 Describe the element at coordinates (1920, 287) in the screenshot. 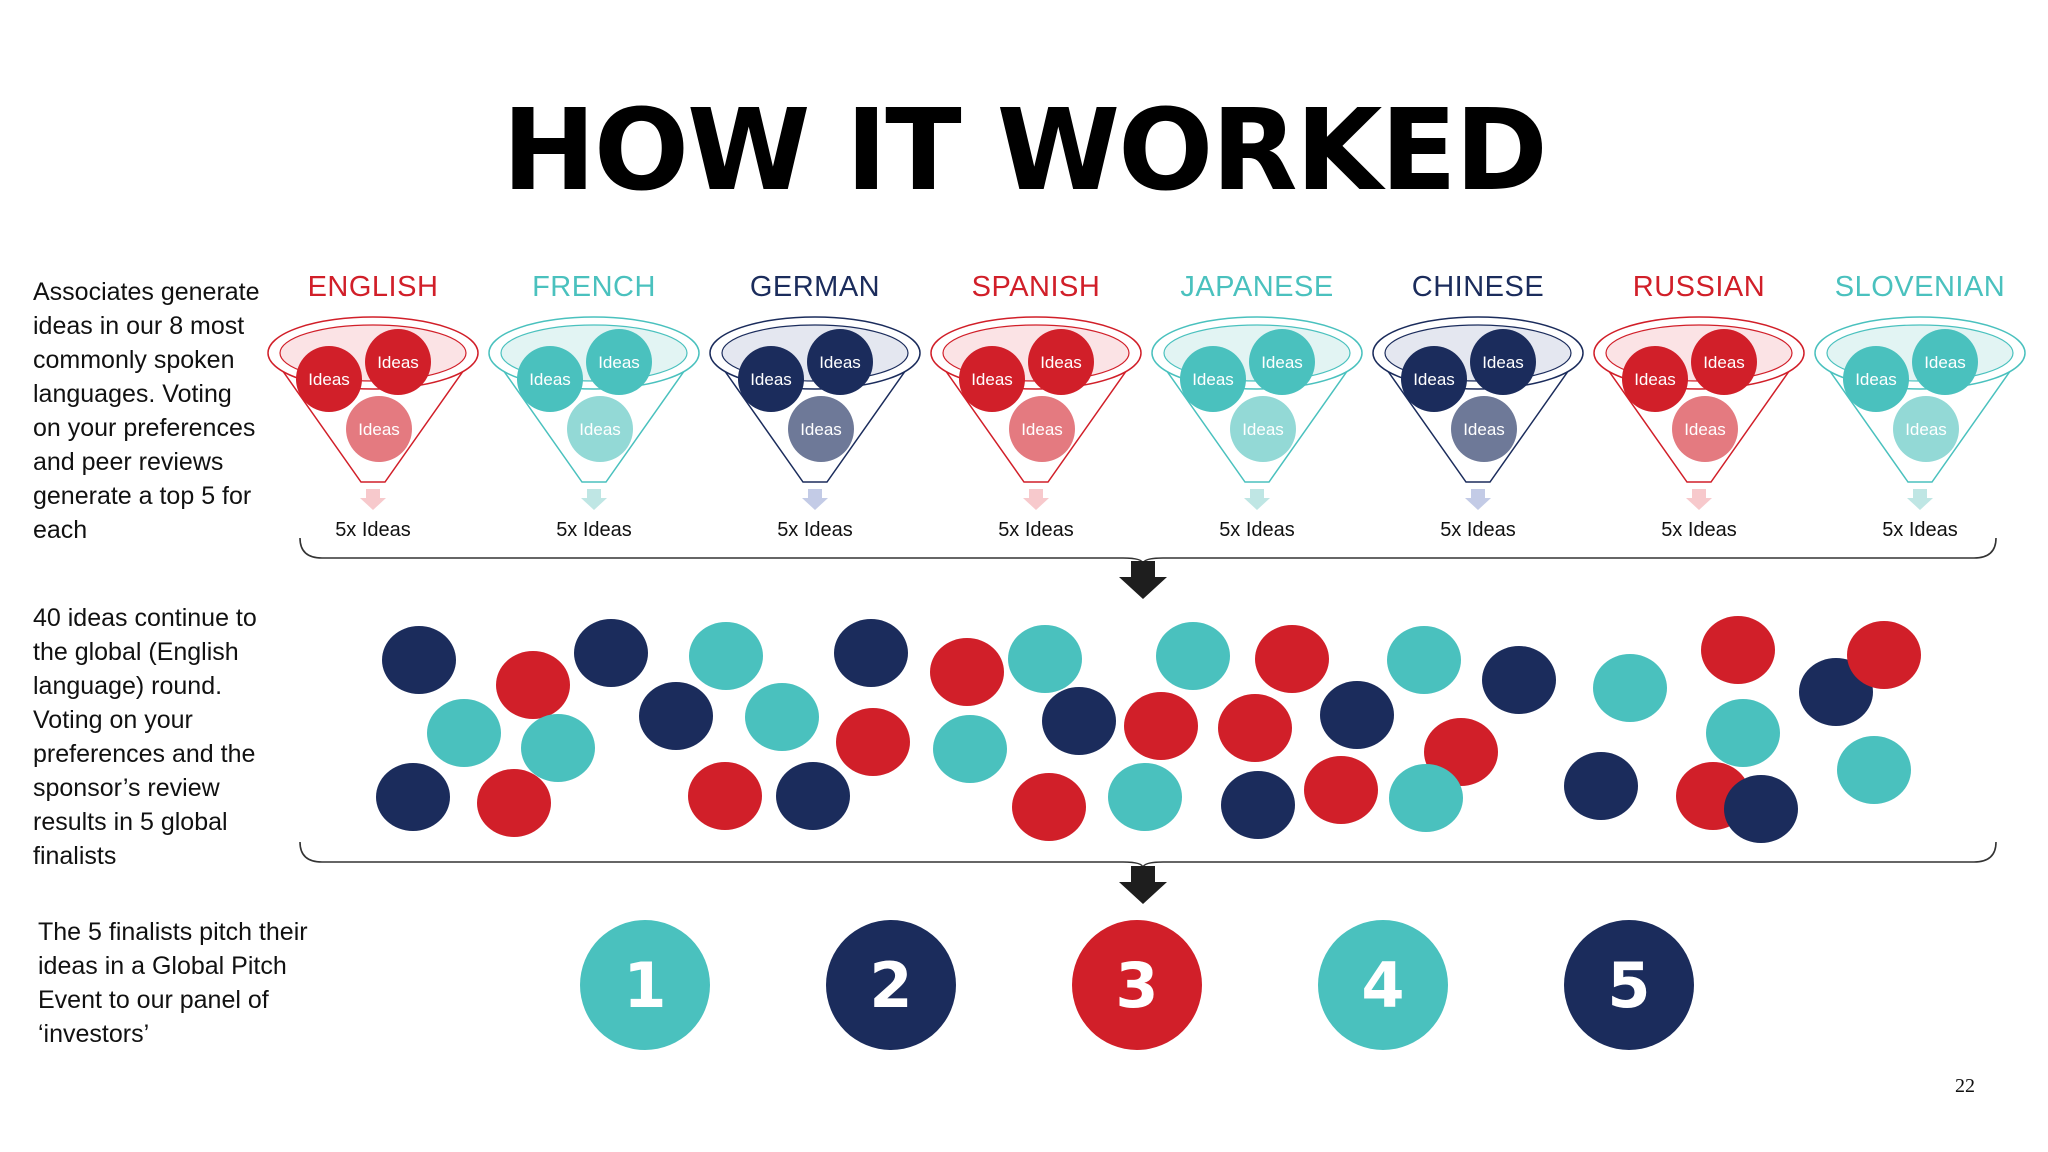

I see `language-label: SLOVENIAN` at that location.